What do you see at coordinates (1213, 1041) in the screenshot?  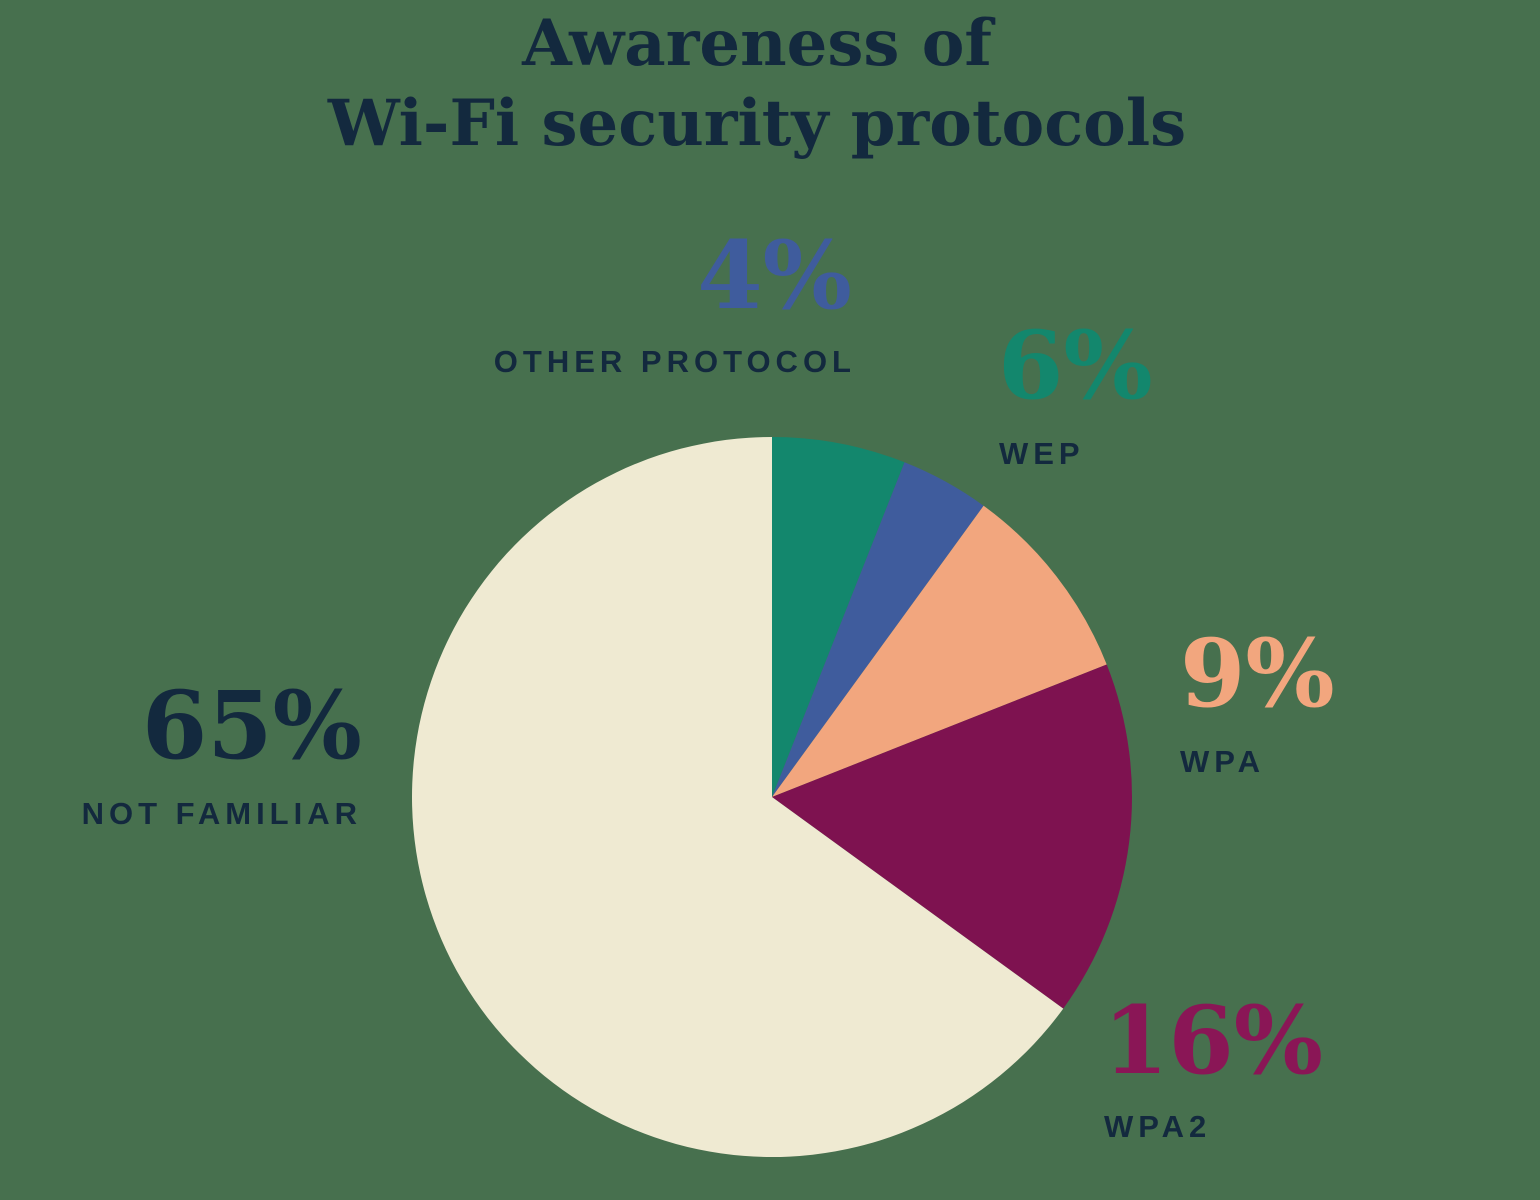 I see `callout-wpa2-percent: 16%` at bounding box center [1213, 1041].